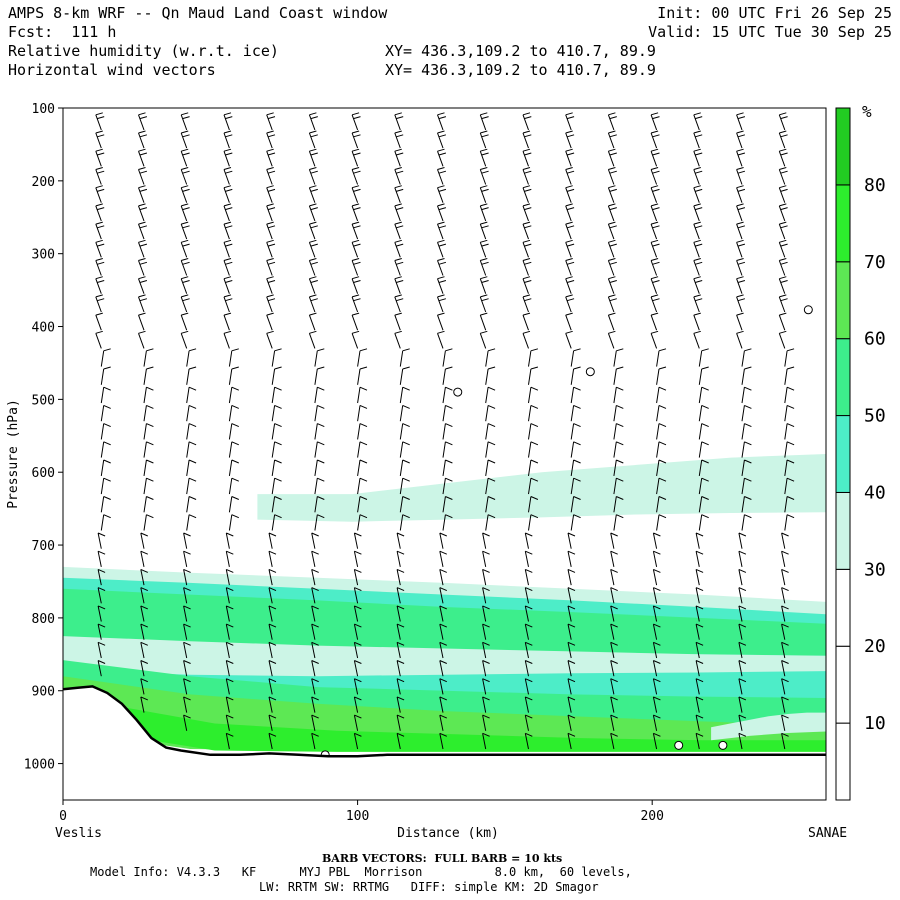  I want to click on colorbar-label-4: 50, so click(875, 416).